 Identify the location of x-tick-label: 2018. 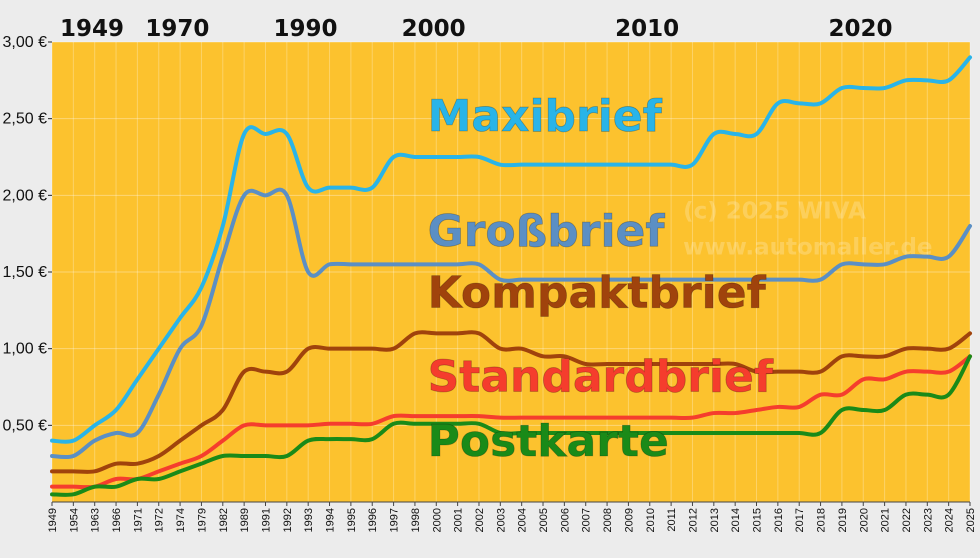
(822, 520).